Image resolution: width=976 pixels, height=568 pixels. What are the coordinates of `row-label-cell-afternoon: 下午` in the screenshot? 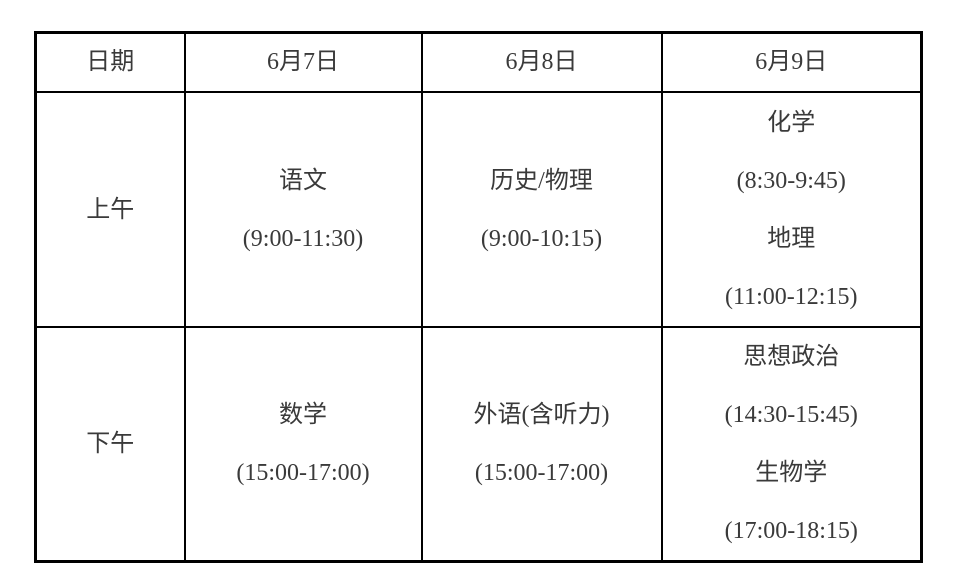 It's located at (110, 444).